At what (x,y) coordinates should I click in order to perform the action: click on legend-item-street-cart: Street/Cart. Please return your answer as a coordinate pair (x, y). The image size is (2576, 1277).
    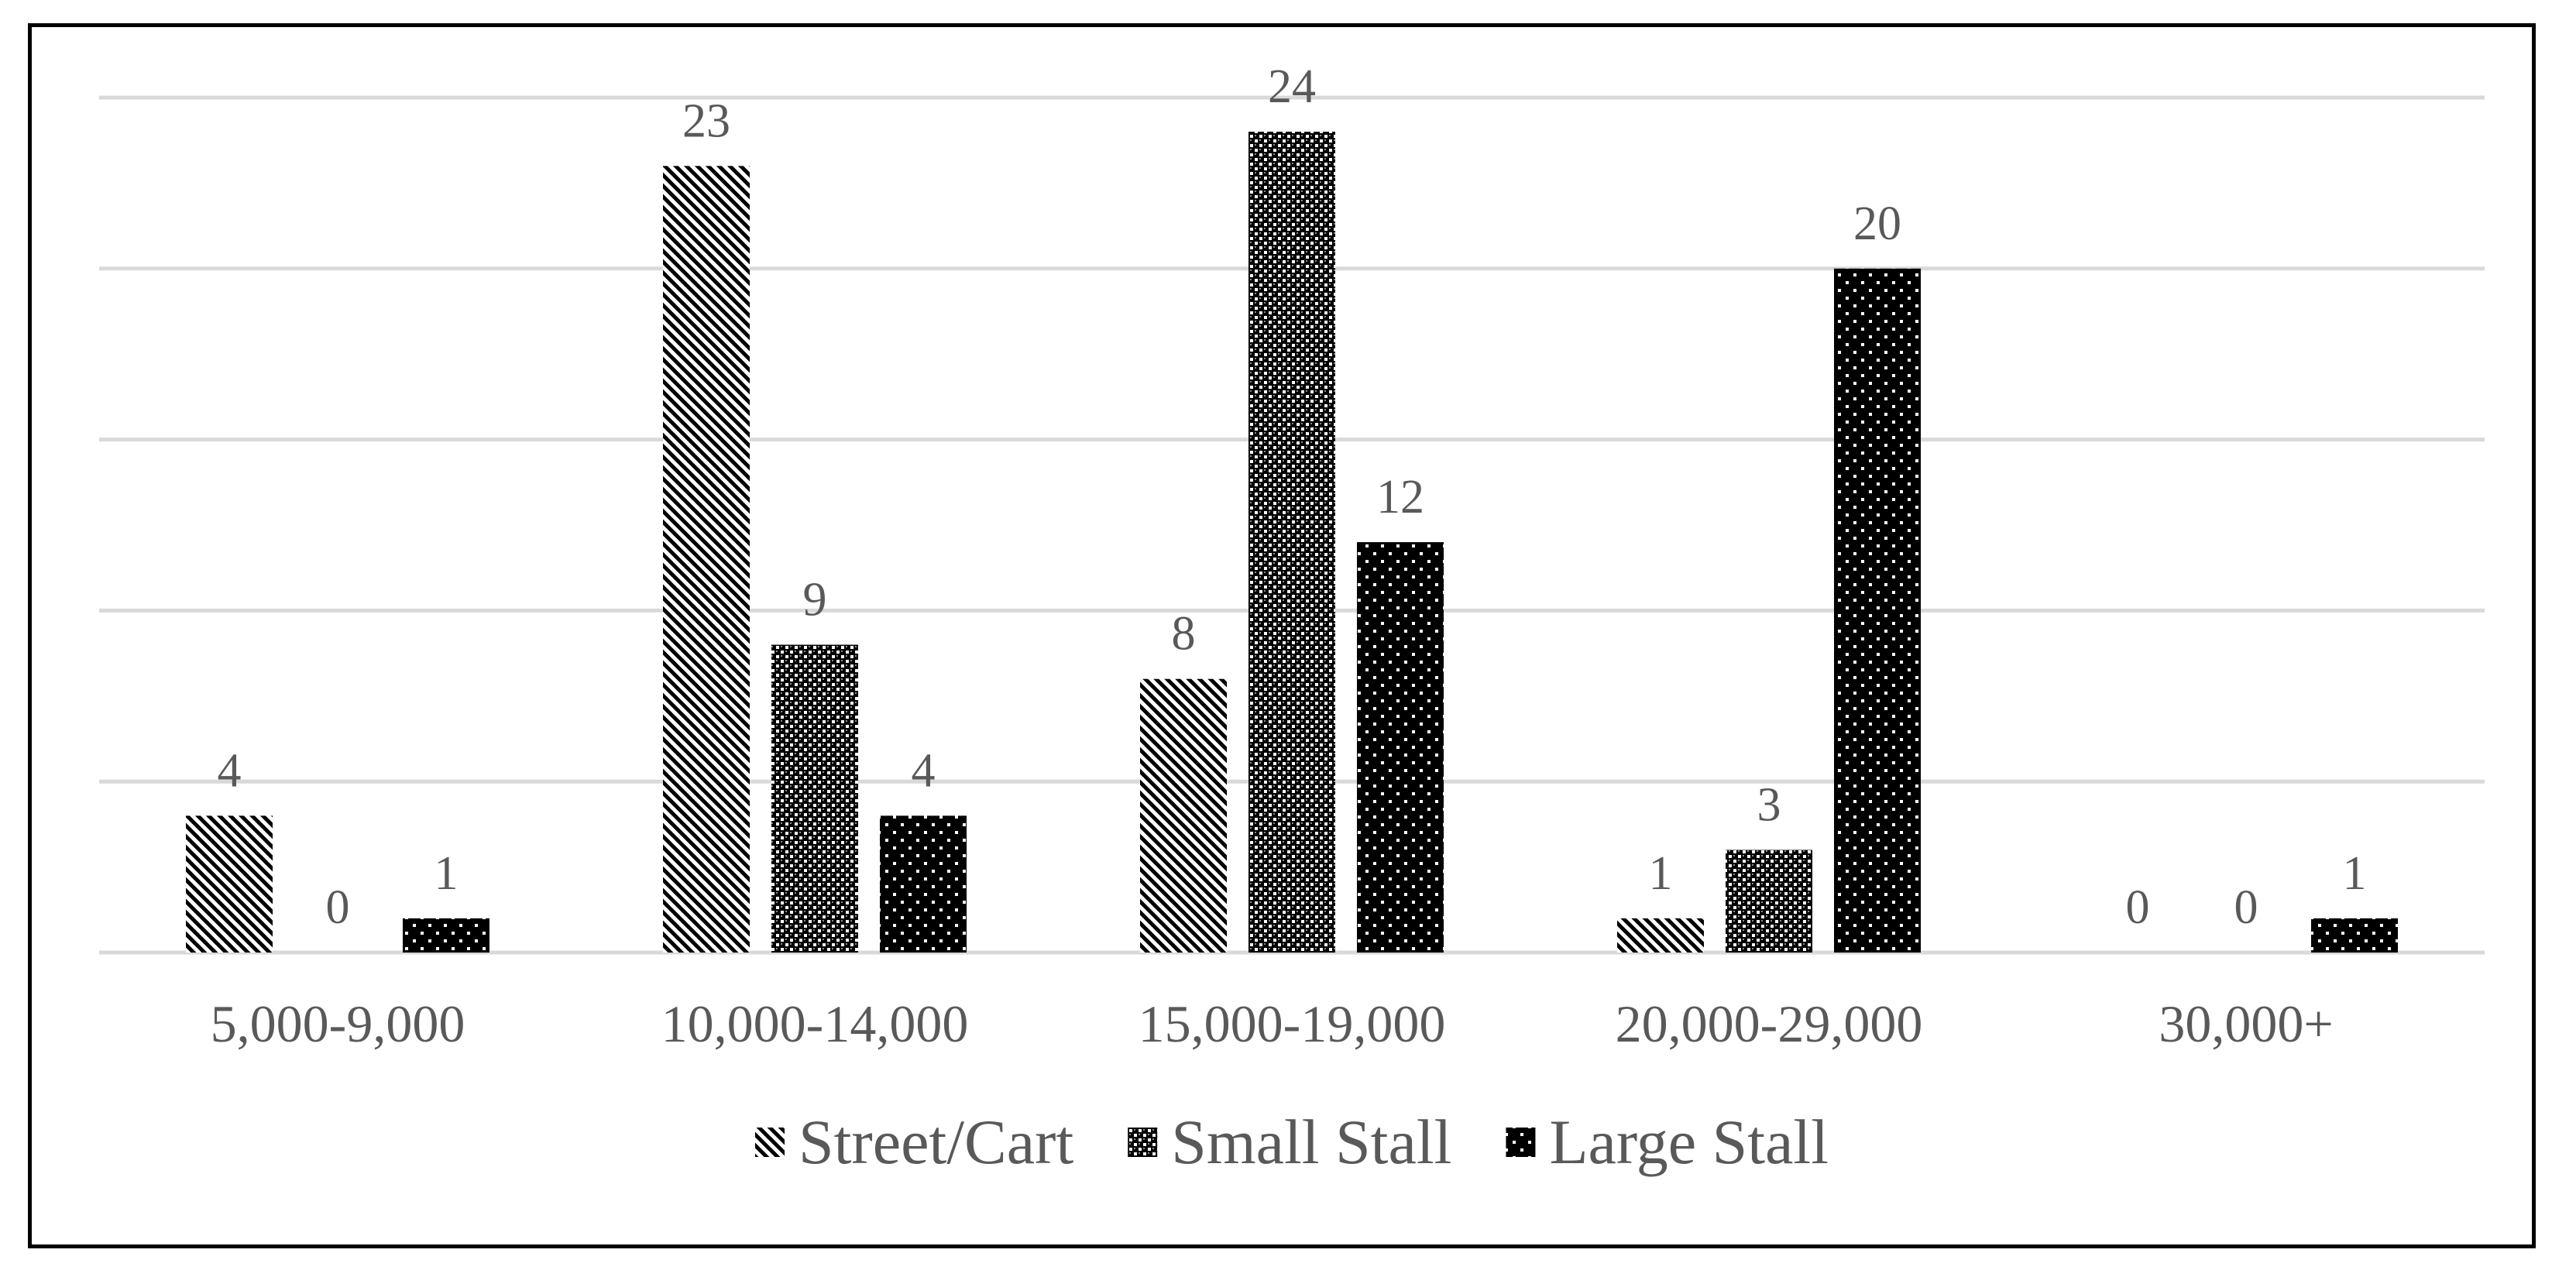
    Looking at the image, I should click on (914, 1142).